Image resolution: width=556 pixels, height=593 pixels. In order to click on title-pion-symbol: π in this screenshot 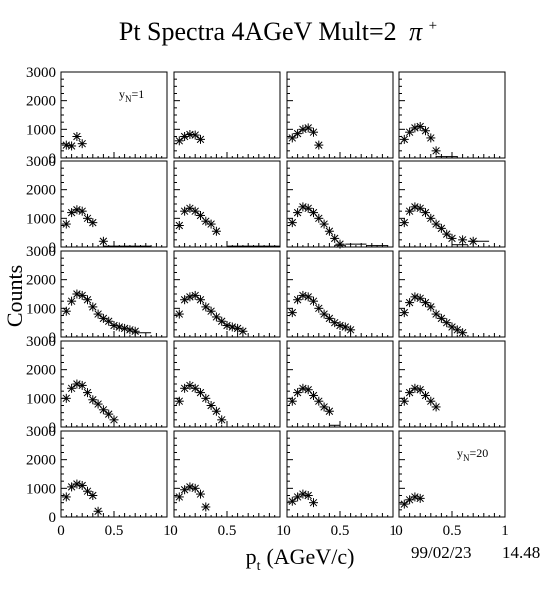, I will do `click(416, 31)`.